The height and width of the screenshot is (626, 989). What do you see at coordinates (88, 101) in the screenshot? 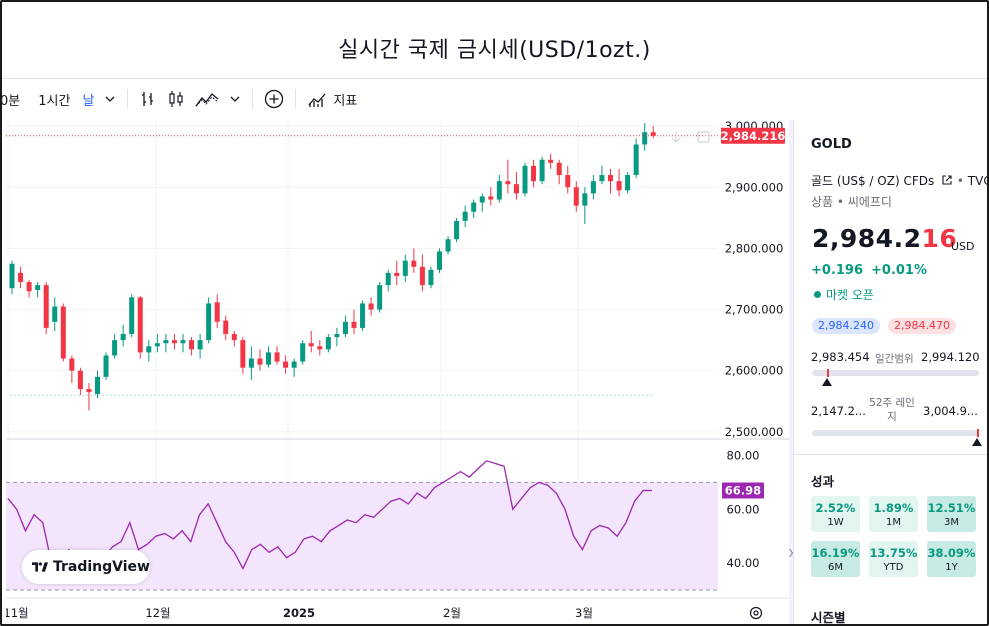
I see `interval-day-button: 날` at bounding box center [88, 101].